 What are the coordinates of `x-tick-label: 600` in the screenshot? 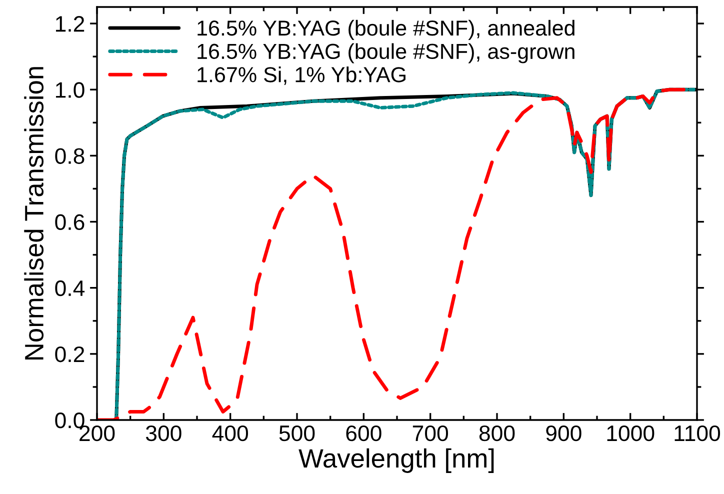 It's located at (364, 433).